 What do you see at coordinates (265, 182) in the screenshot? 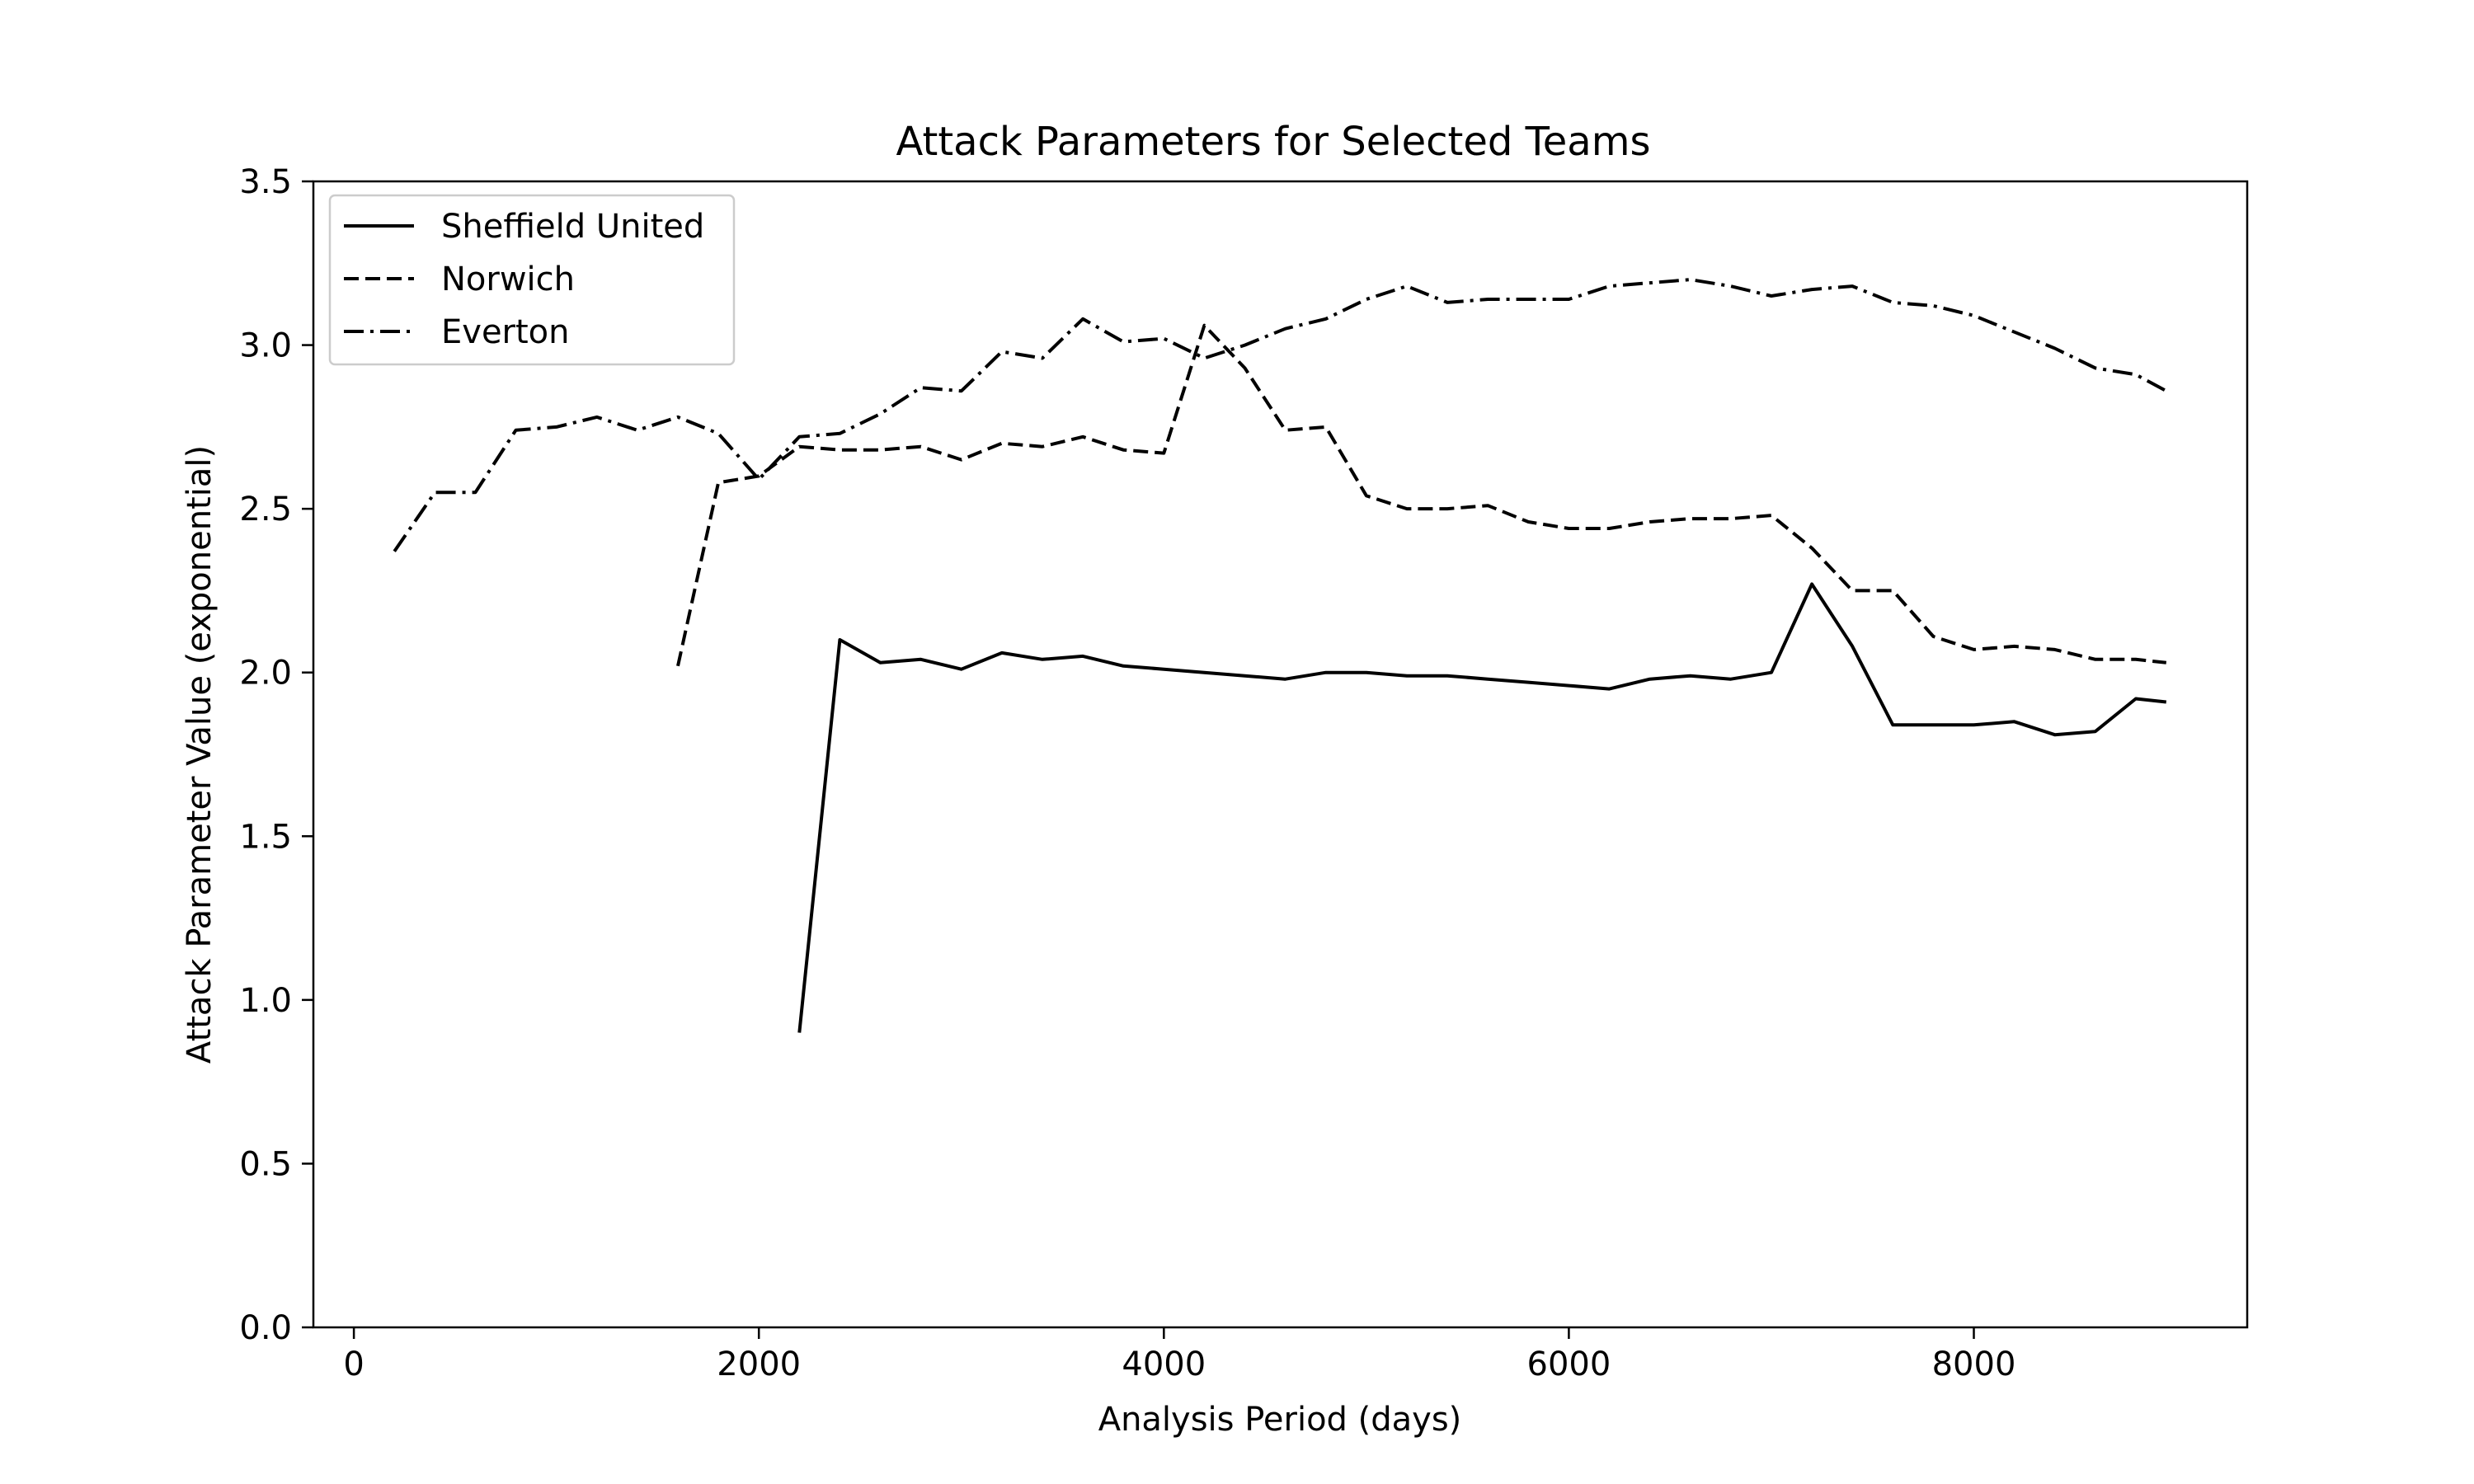
I see `y-tick-label: 3.5` at bounding box center [265, 182].